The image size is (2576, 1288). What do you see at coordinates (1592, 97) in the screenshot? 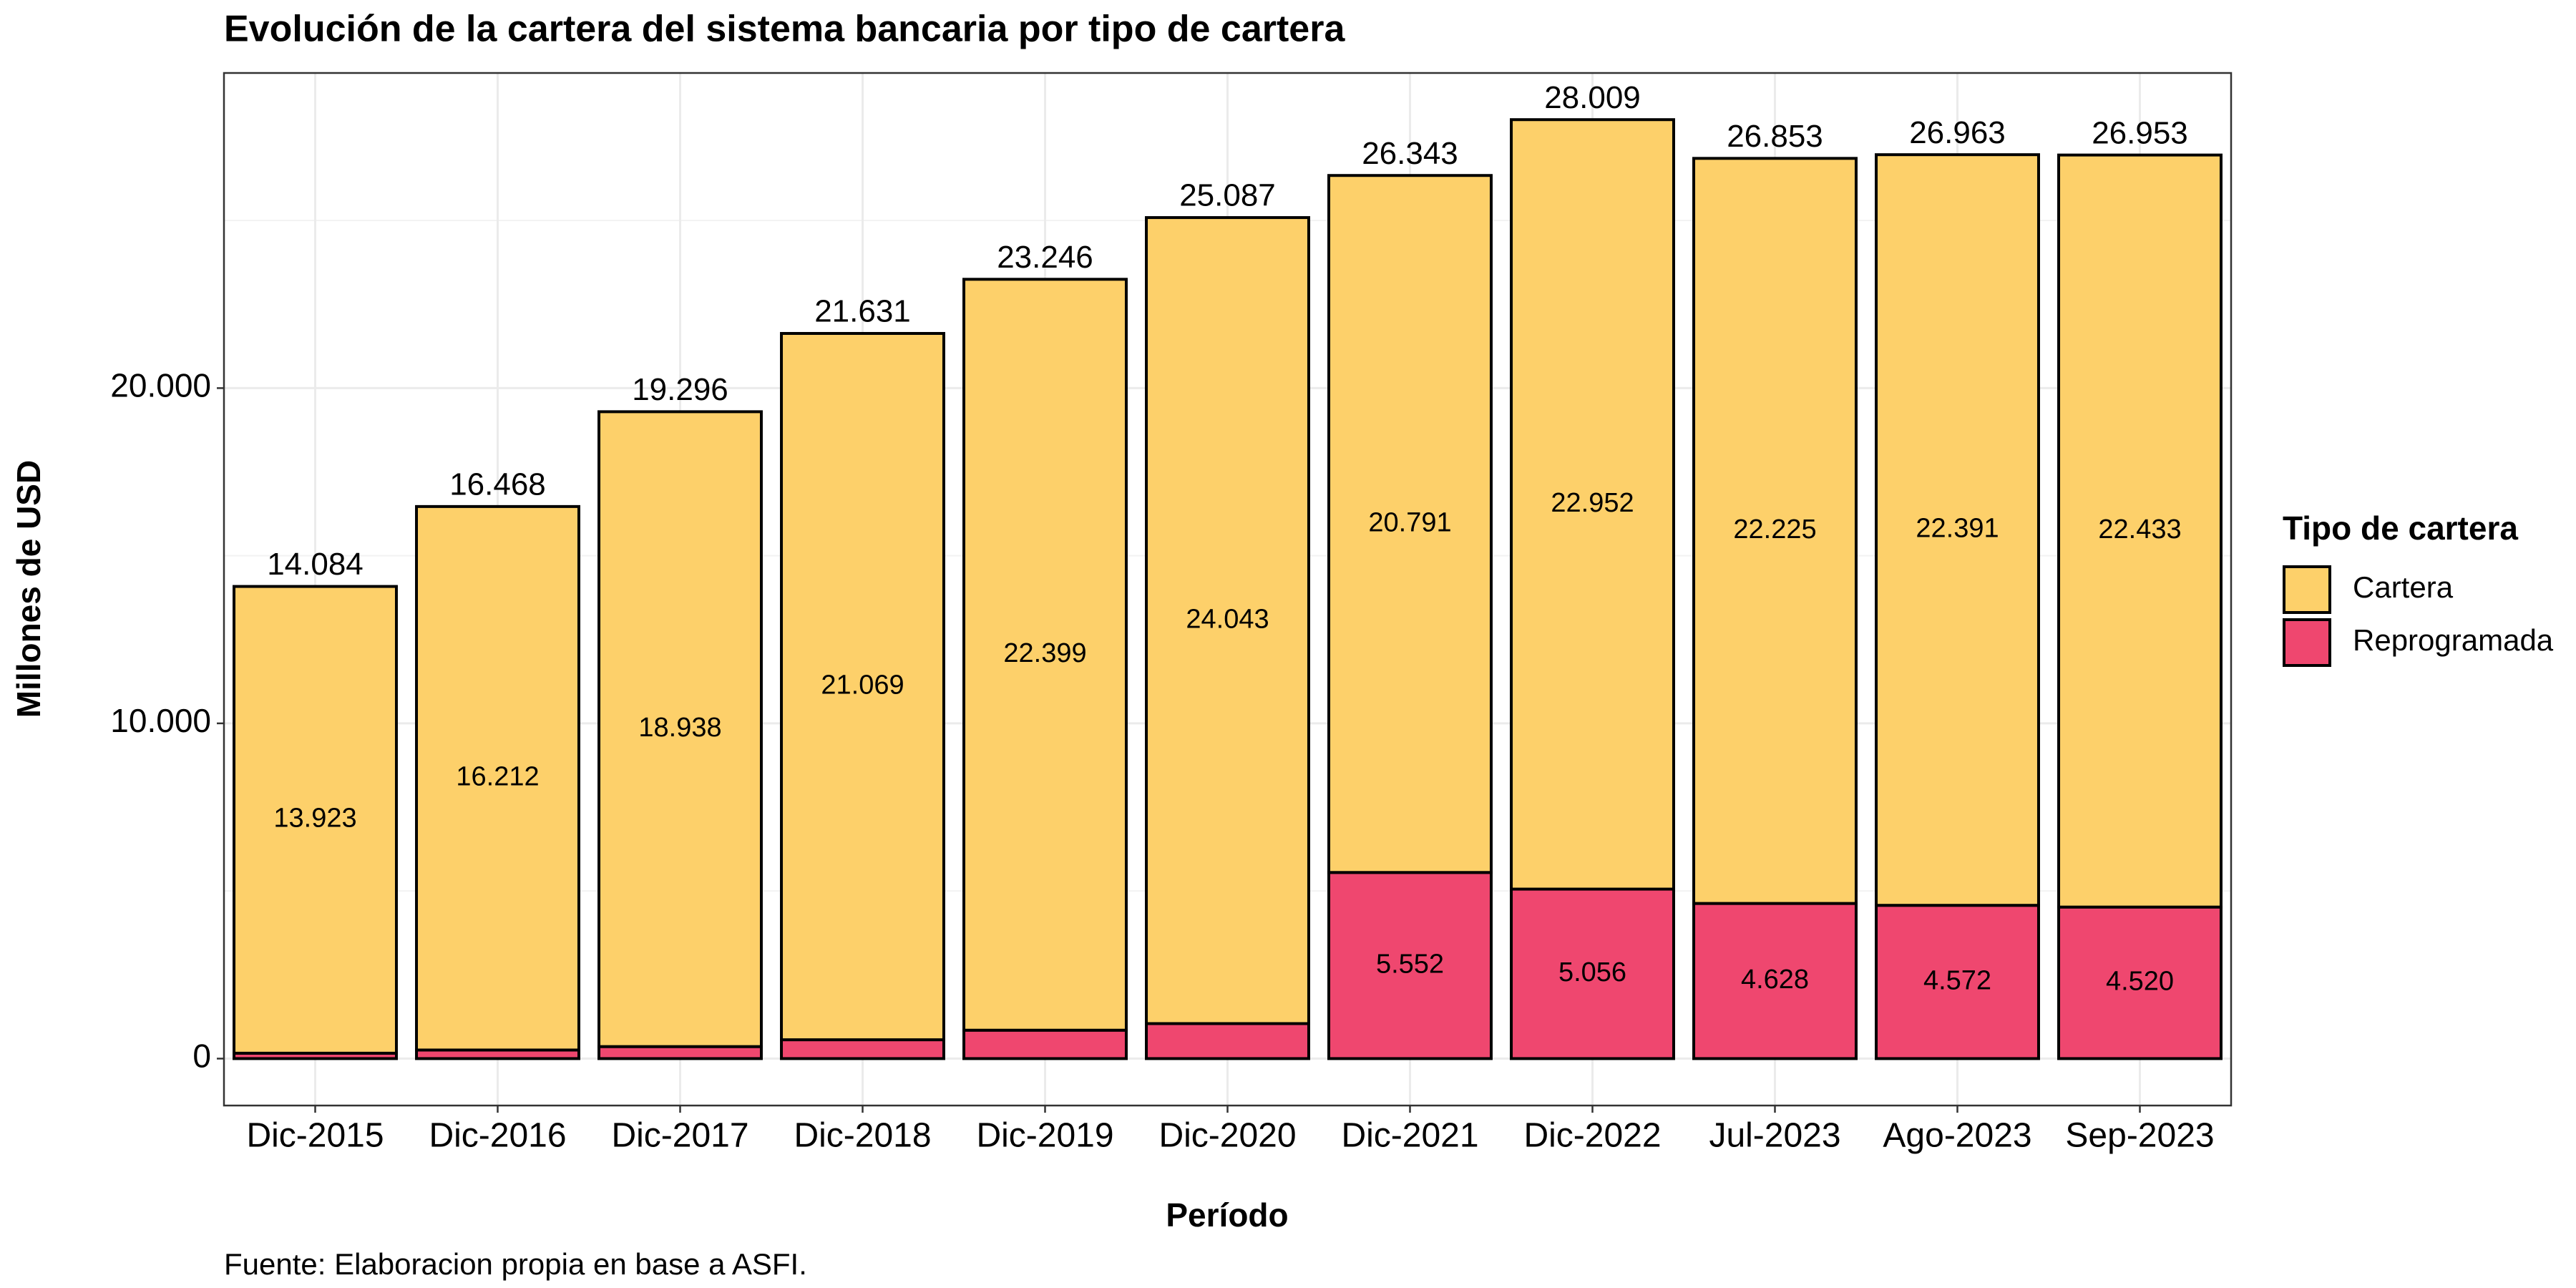
I see `total-label: 28.009` at bounding box center [1592, 97].